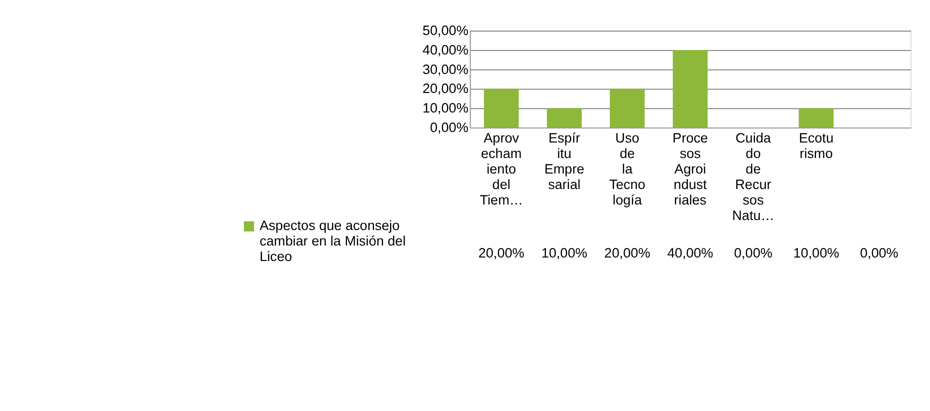 The height and width of the screenshot is (411, 930). What do you see at coordinates (445, 69) in the screenshot?
I see `y-tick-label: 30,00%` at bounding box center [445, 69].